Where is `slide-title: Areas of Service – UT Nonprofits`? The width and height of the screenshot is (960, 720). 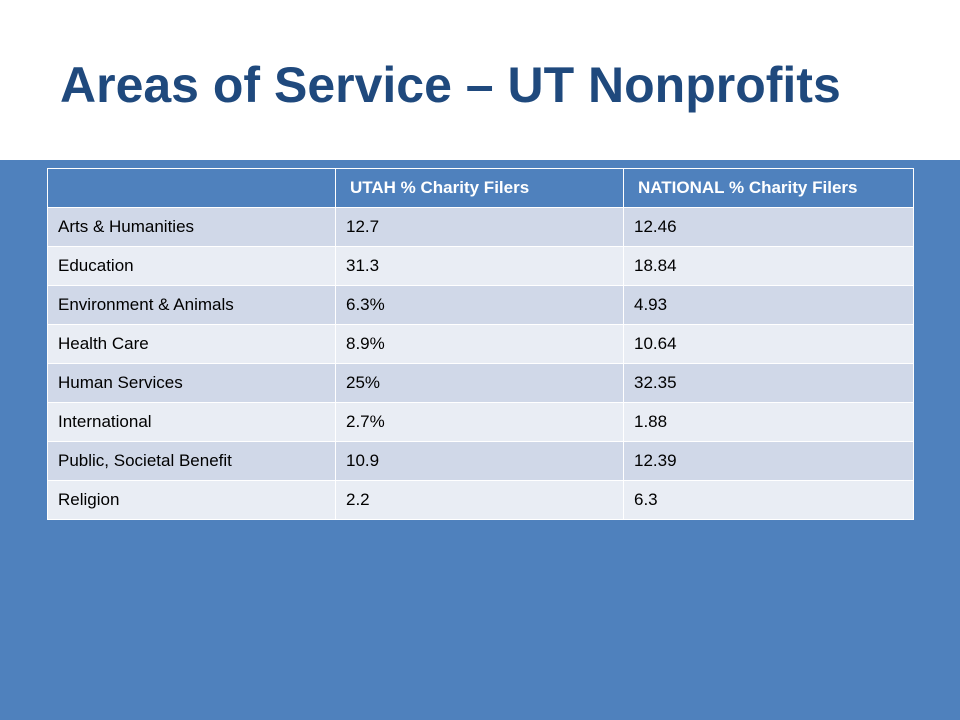 slide-title: Areas of Service – UT Nonprofits is located at coordinates (450, 85).